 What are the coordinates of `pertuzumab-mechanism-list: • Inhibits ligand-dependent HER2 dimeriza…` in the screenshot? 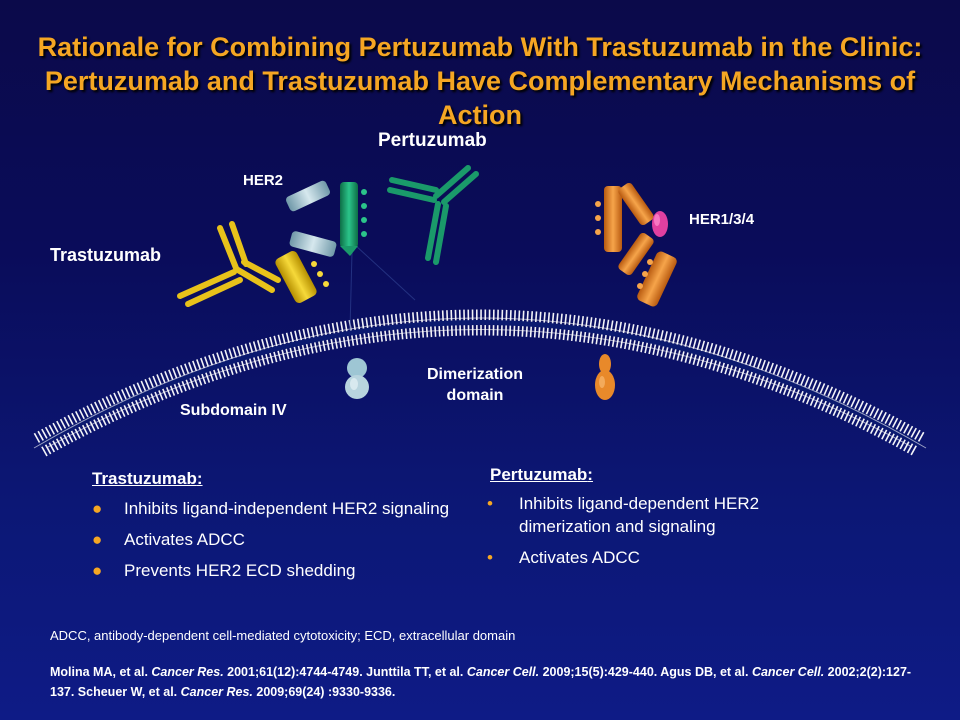 It's located at (658, 534).